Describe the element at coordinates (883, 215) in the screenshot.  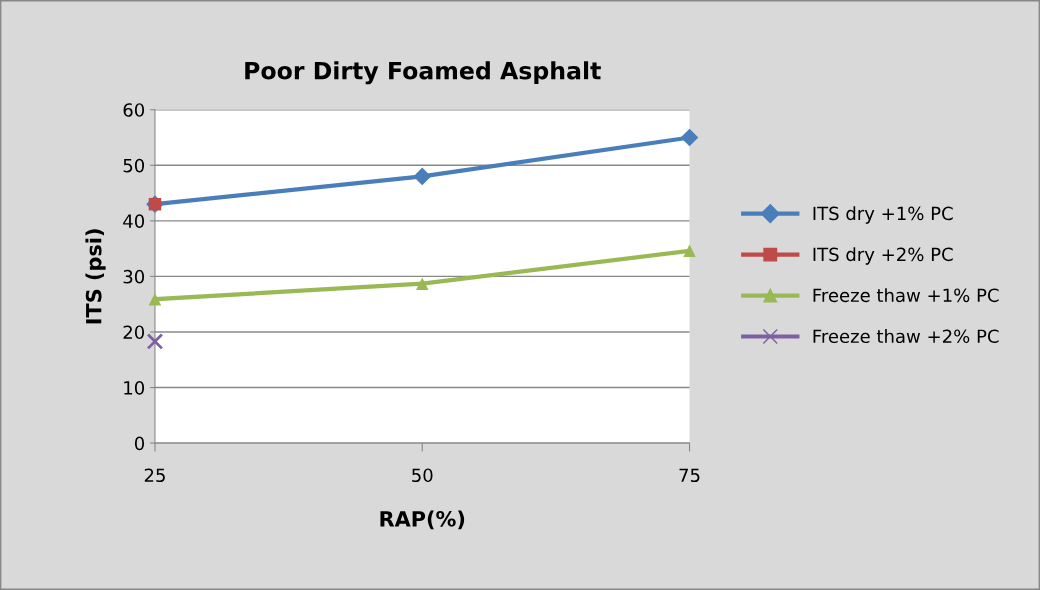
I see `legend-label: ITS dry +1% PC` at that location.